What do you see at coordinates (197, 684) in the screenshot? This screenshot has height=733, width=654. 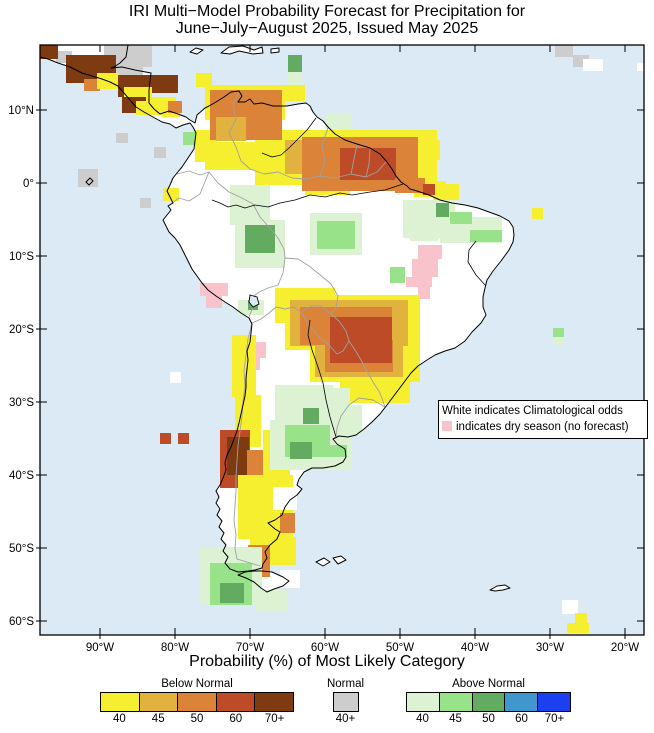 I see `legend-below-title: Below Normal` at bounding box center [197, 684].